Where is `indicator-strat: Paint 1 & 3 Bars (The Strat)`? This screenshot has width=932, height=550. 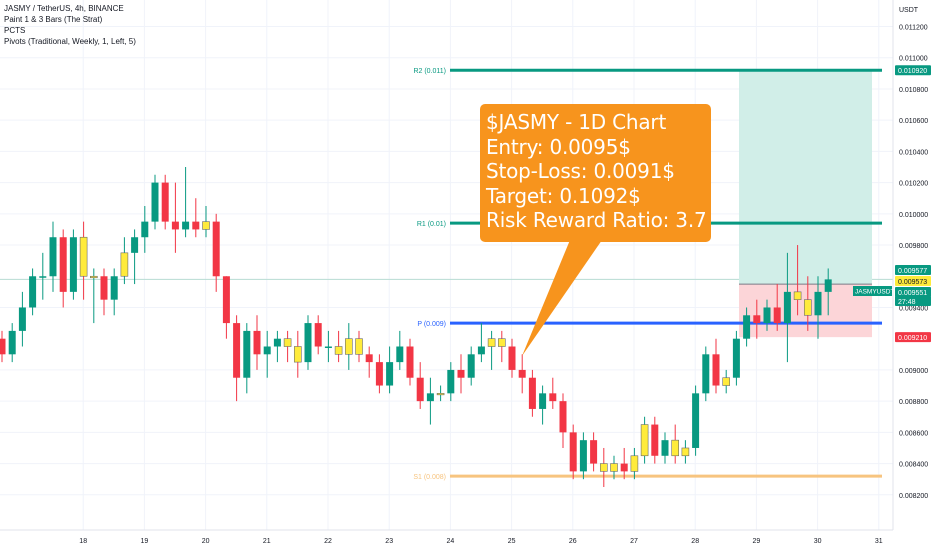
indicator-strat: Paint 1 & 3 Bars (The Strat) is located at coordinates (53, 19).